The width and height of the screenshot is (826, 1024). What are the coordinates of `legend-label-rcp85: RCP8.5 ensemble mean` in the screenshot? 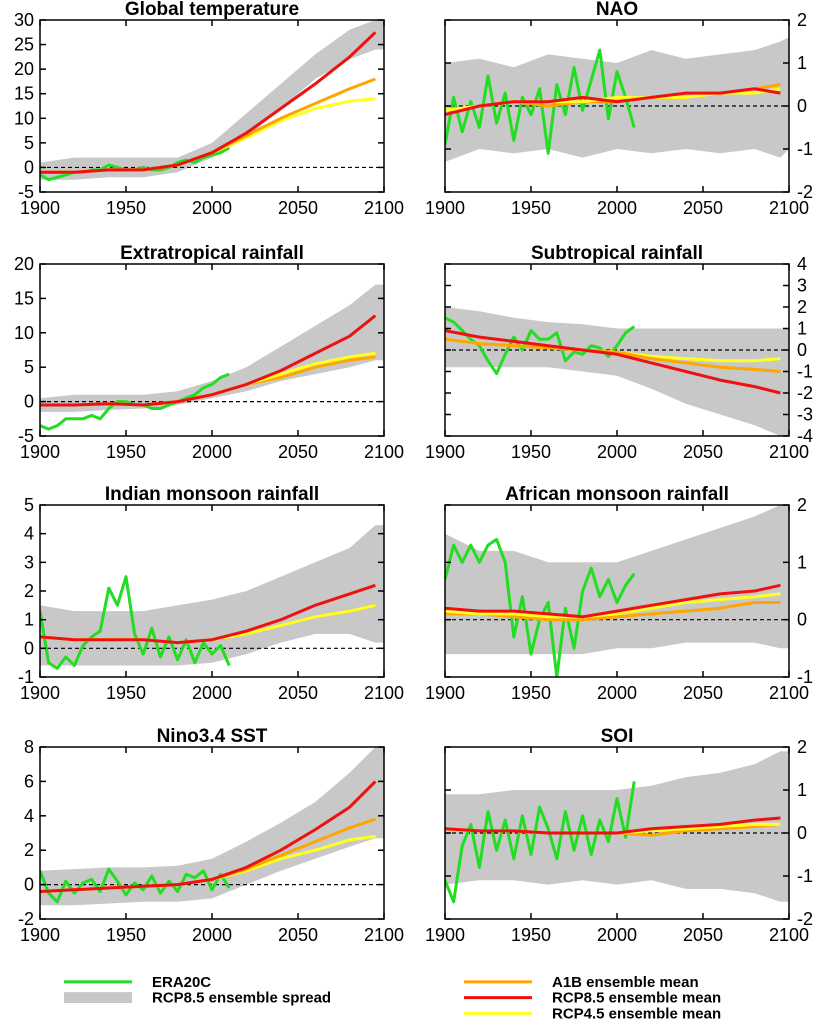 It's located at (636, 999).